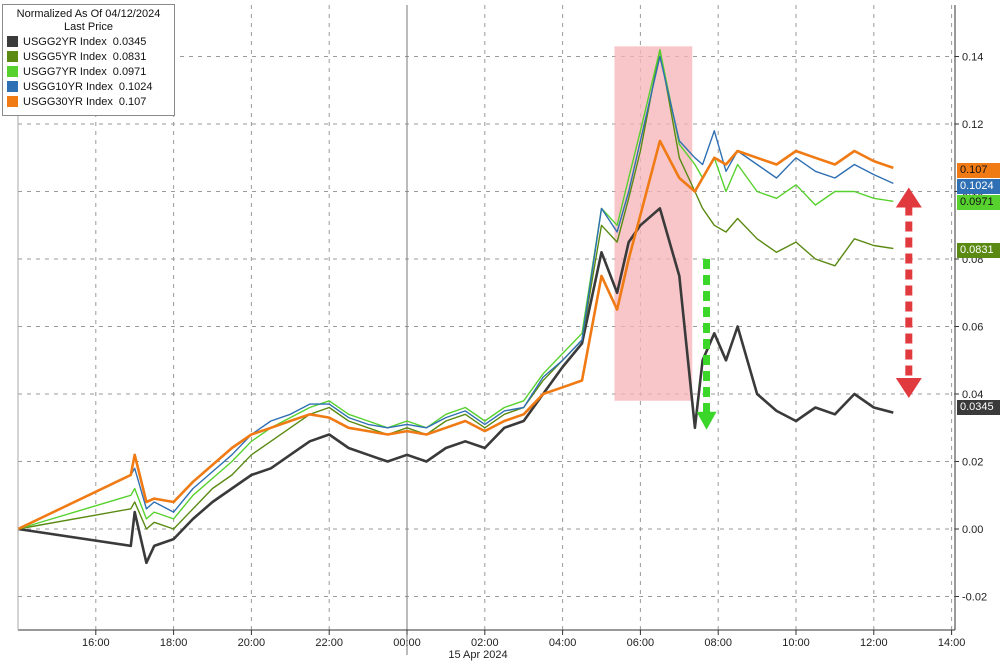  What do you see at coordinates (96, 643) in the screenshot?
I see `x-tick-label: 16:00` at bounding box center [96, 643].